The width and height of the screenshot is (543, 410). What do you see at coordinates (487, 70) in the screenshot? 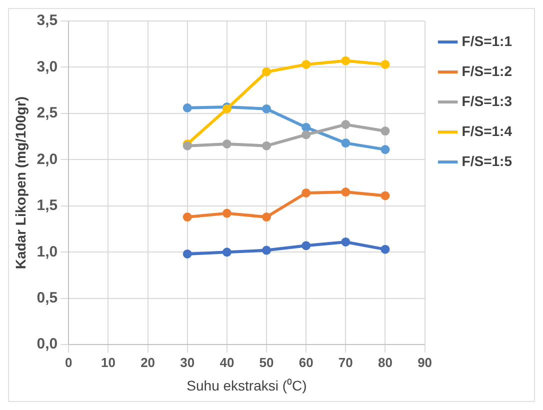
I see `legend-label: F/S=1:2` at bounding box center [487, 70].